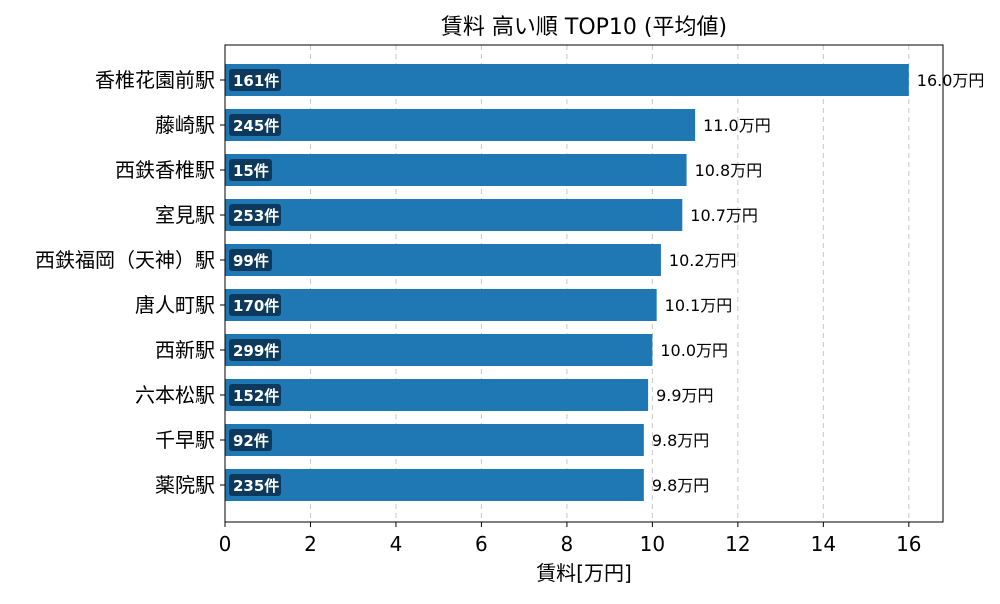  I want to click on count-label-5: 170件, so click(256, 306).